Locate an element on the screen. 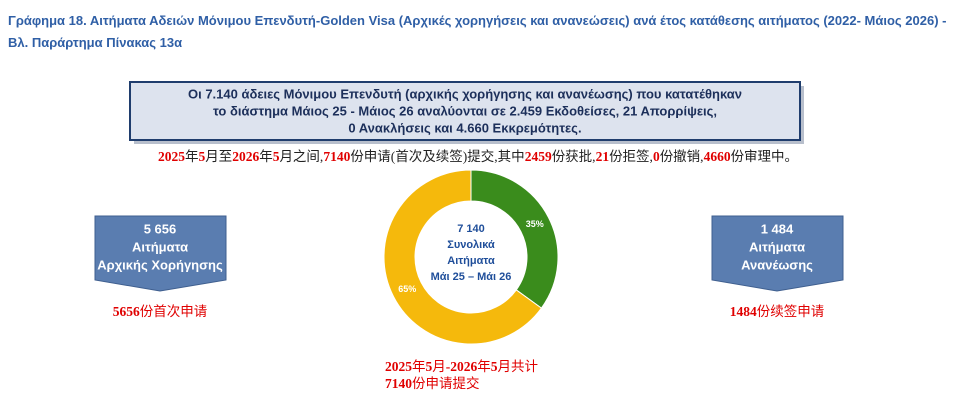 This screenshot has width=957, height=414. right-note: 1484份续签申请 is located at coordinates (777, 311).